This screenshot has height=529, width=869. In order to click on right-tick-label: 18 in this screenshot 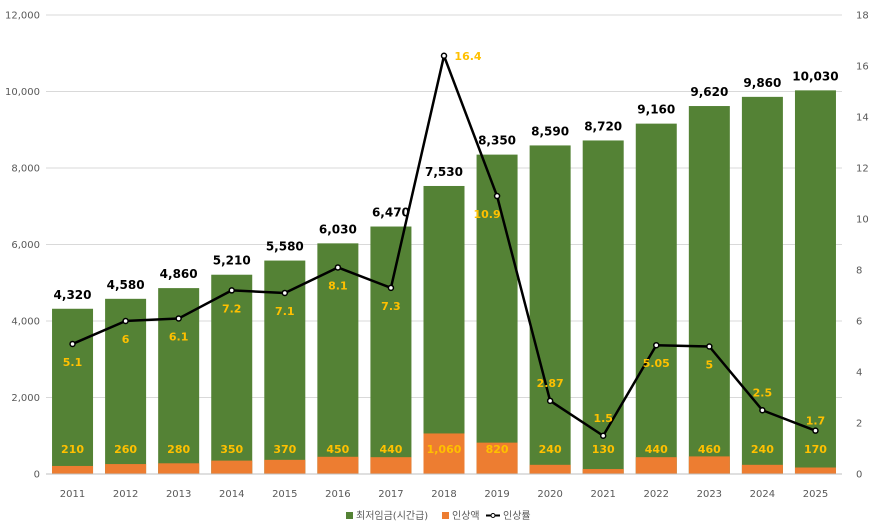, I will do `click(862, 16)`.